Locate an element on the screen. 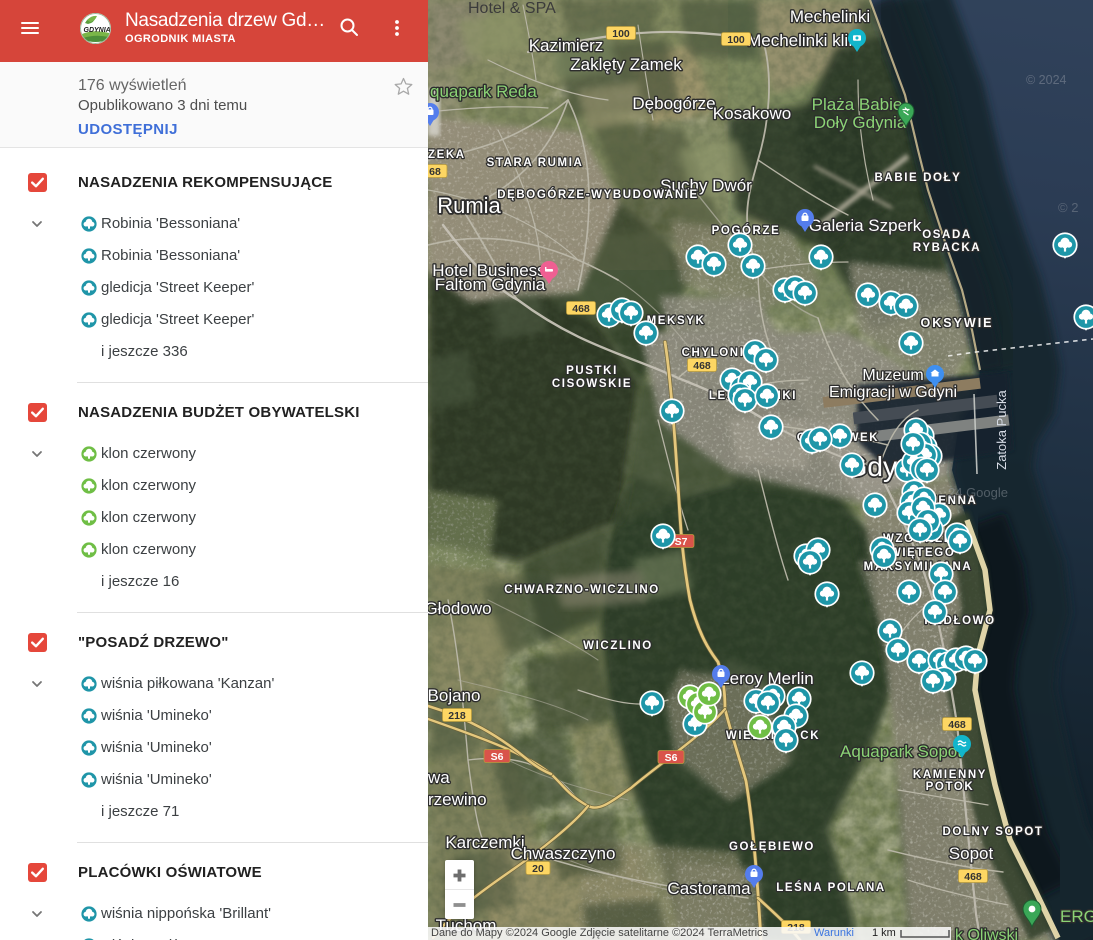 This screenshot has width=1093, height=940. svg-text: MEKSYK is located at coordinates (676, 321).